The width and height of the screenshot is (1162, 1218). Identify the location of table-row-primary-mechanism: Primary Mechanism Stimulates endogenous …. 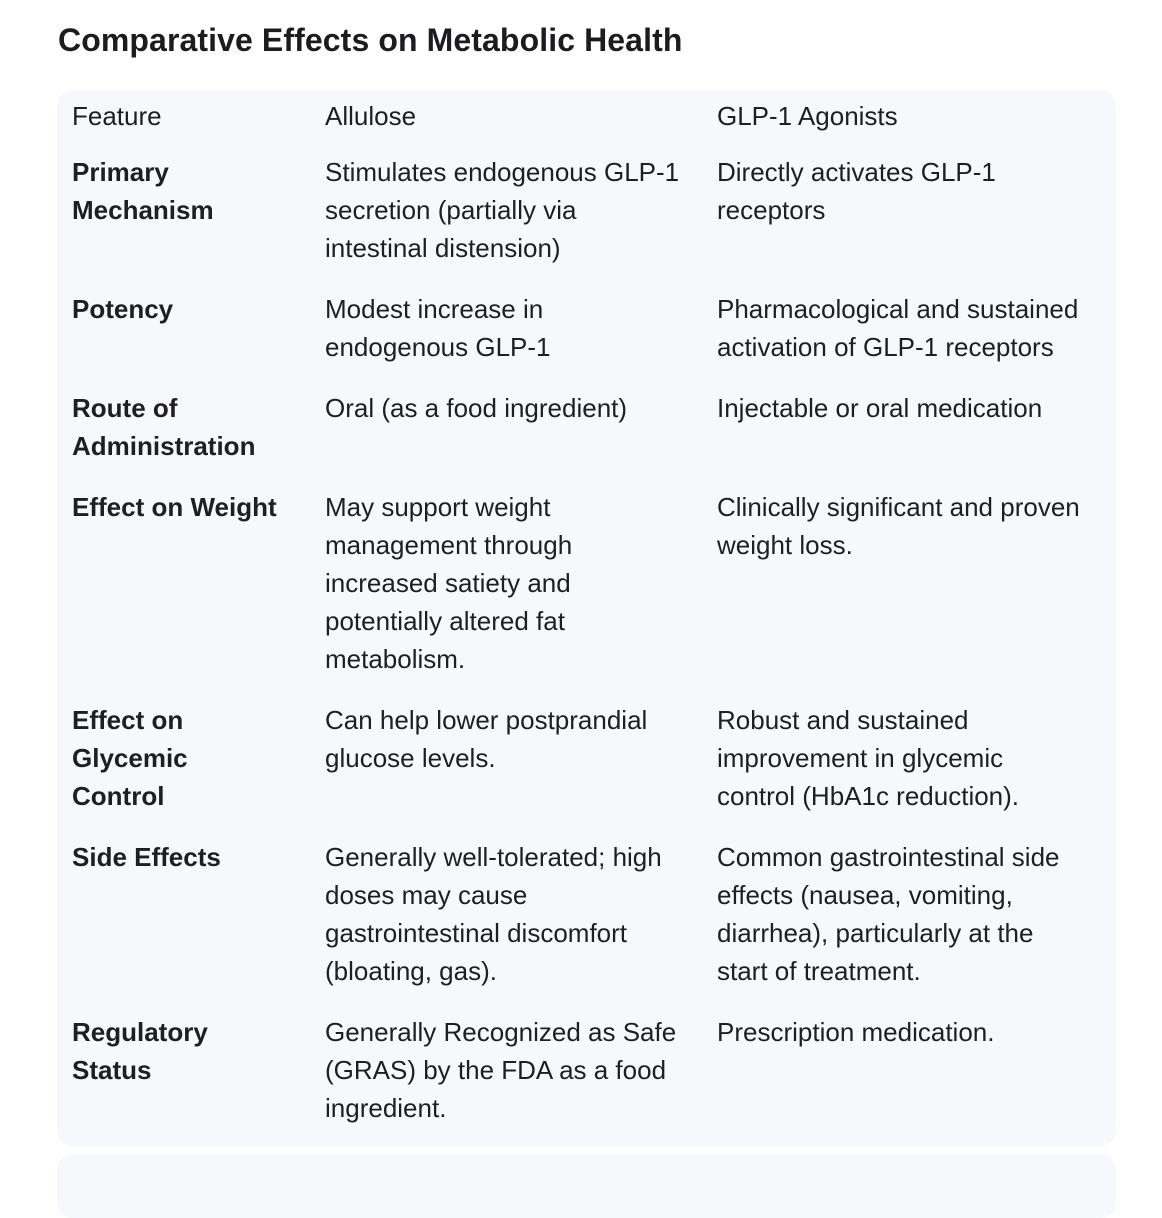
(594, 210).